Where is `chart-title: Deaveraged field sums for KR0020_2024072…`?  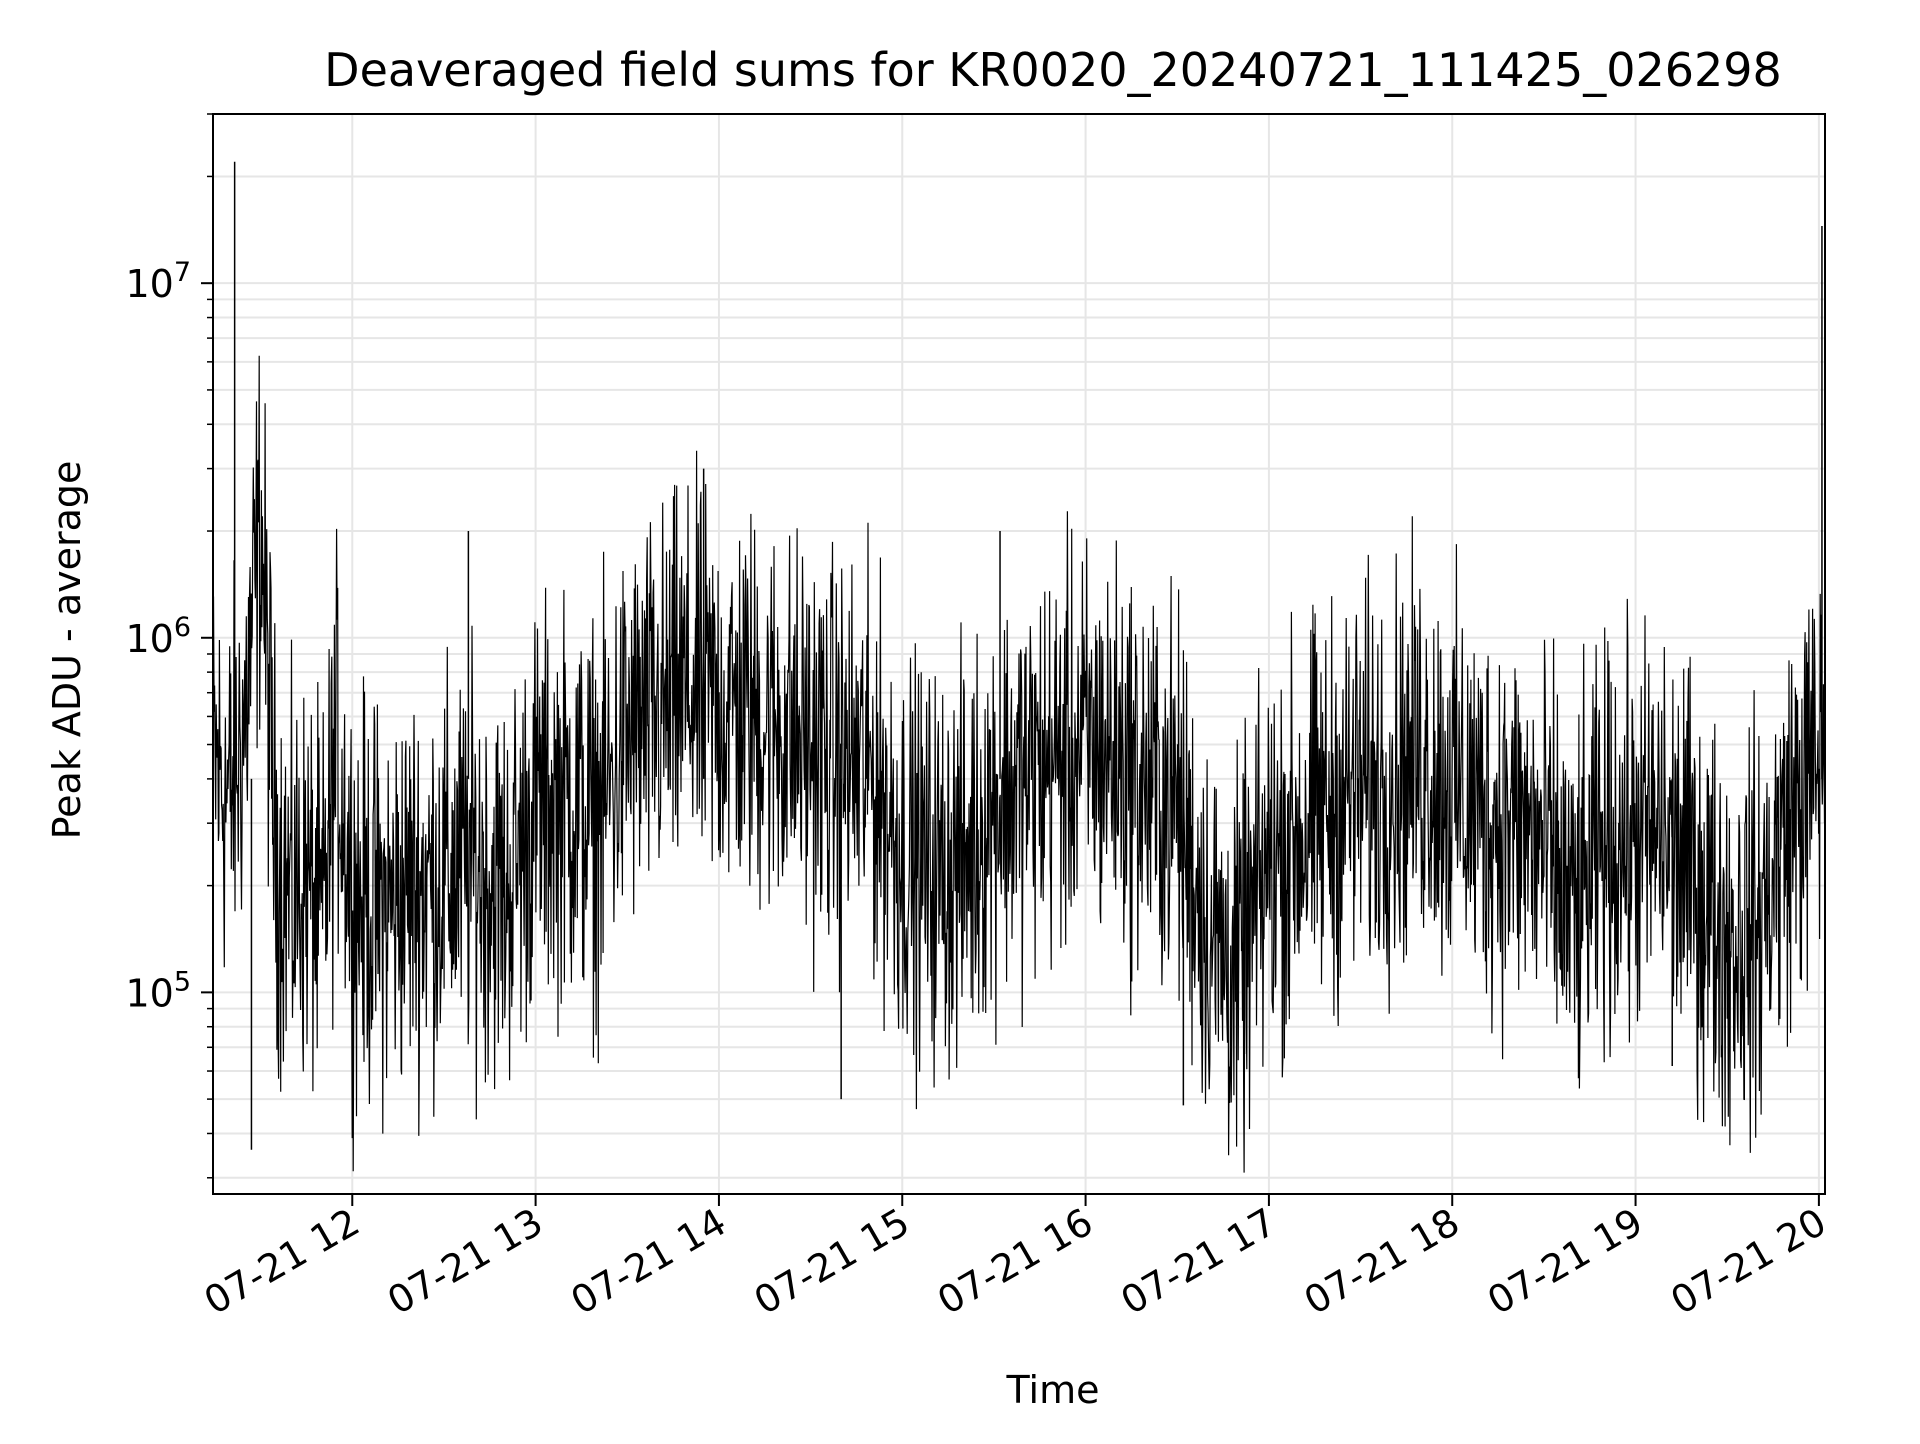 chart-title: Deaveraged field sums for KR0020_2024072… is located at coordinates (1053, 70).